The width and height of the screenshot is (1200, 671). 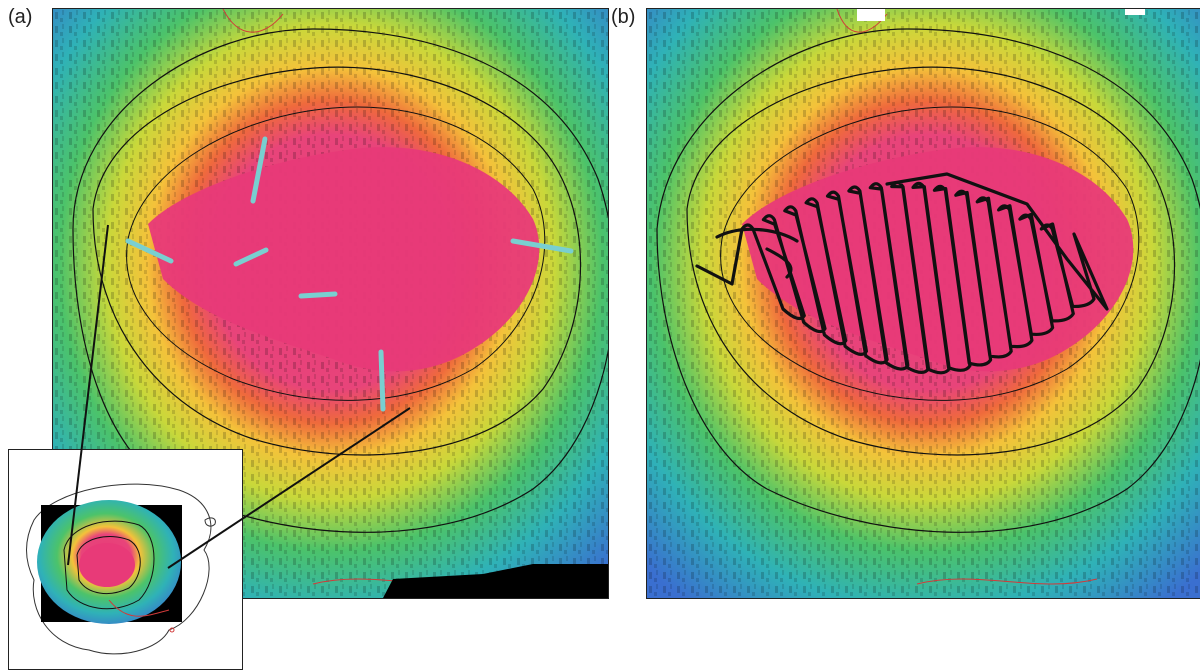 I want to click on panel-a-label: (a), so click(x=20, y=17).